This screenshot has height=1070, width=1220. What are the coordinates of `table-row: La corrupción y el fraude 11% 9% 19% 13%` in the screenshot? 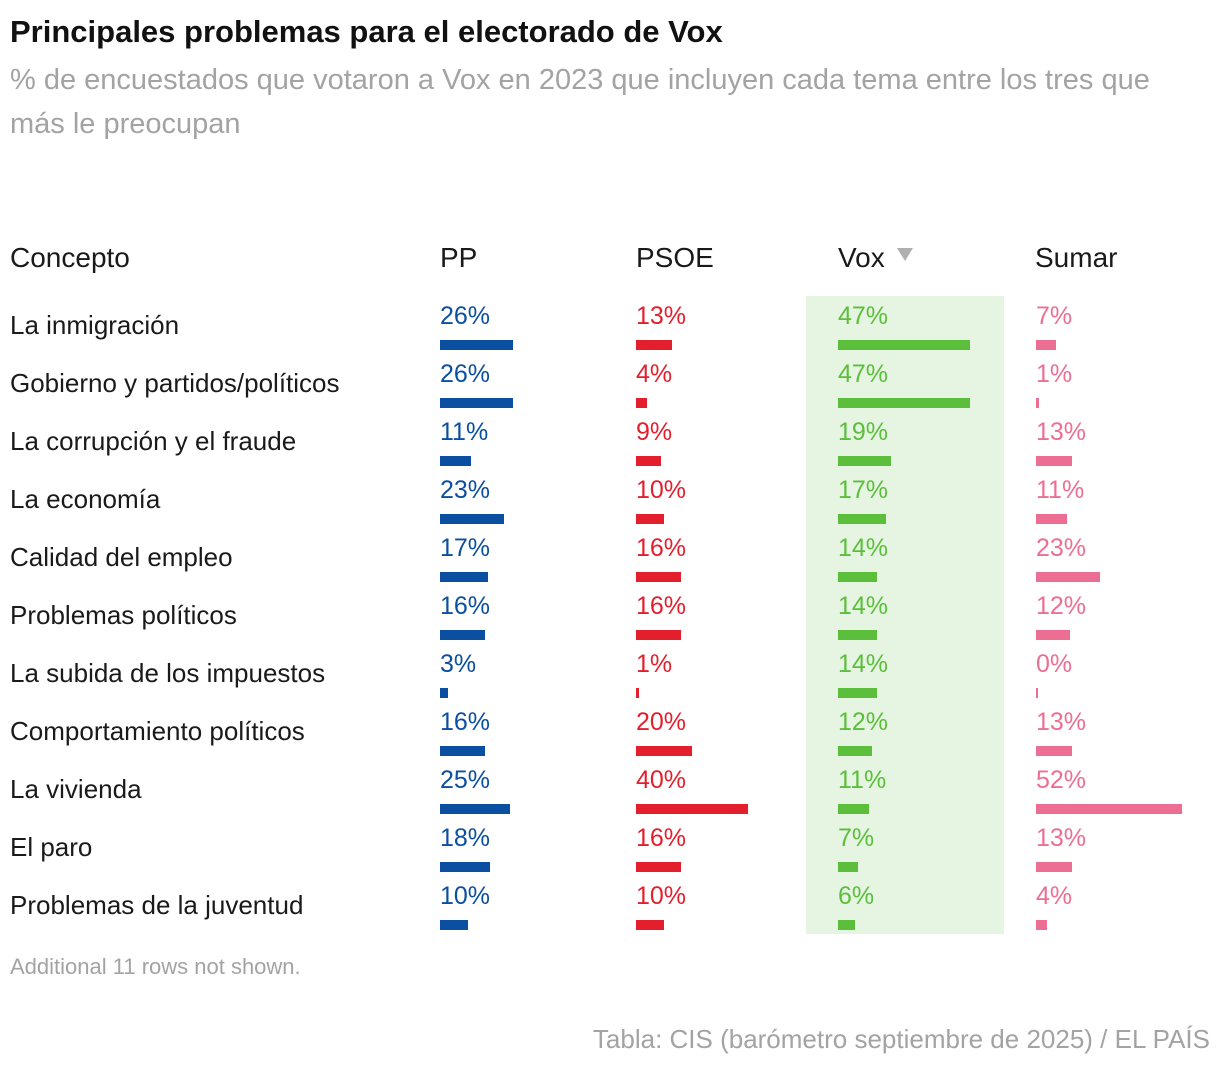 It's located at (610, 443).